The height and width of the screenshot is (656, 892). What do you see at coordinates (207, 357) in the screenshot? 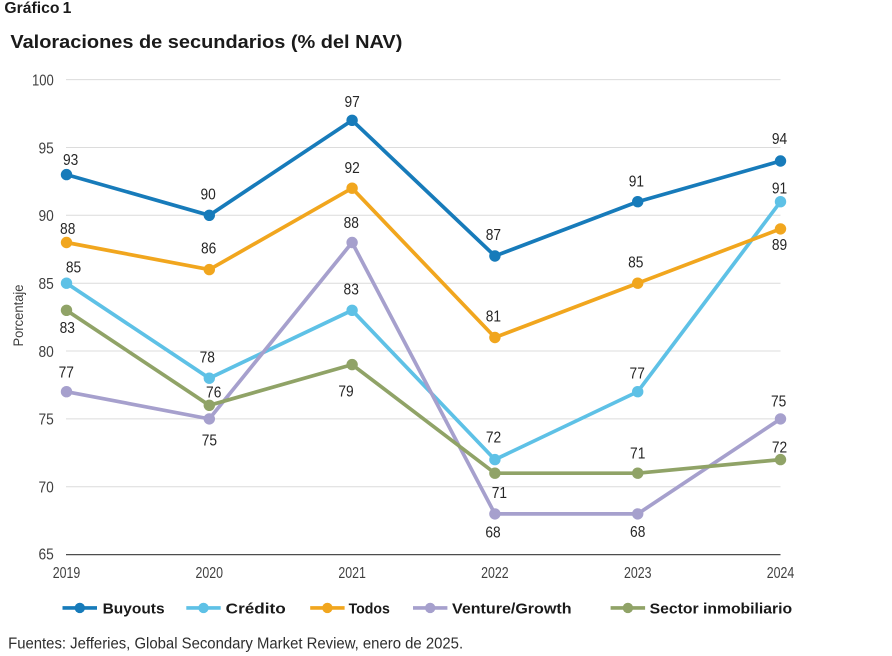
I see `svg-text: 78` at bounding box center [207, 357].